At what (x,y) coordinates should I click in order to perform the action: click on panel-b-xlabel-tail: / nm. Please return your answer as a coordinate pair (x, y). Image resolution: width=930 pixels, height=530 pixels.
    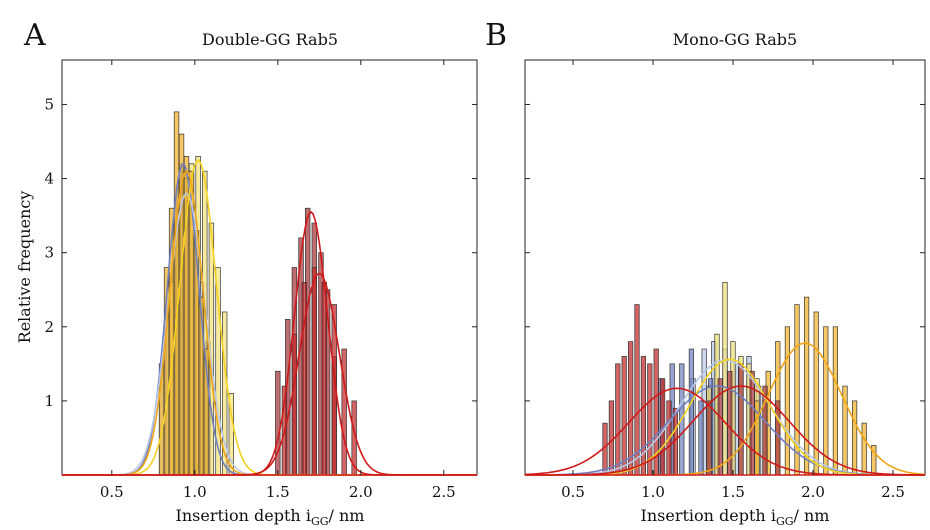
    Looking at the image, I should click on (812, 515).